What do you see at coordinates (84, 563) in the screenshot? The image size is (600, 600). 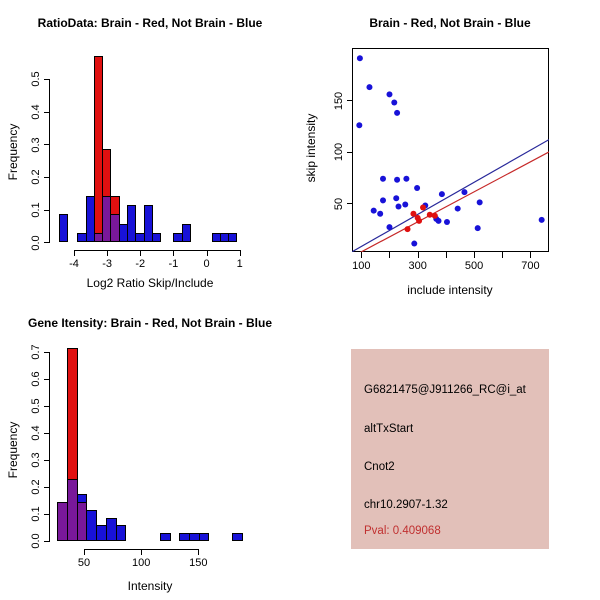 I see `gene-hist-x-tick-label: 50` at bounding box center [84, 563].